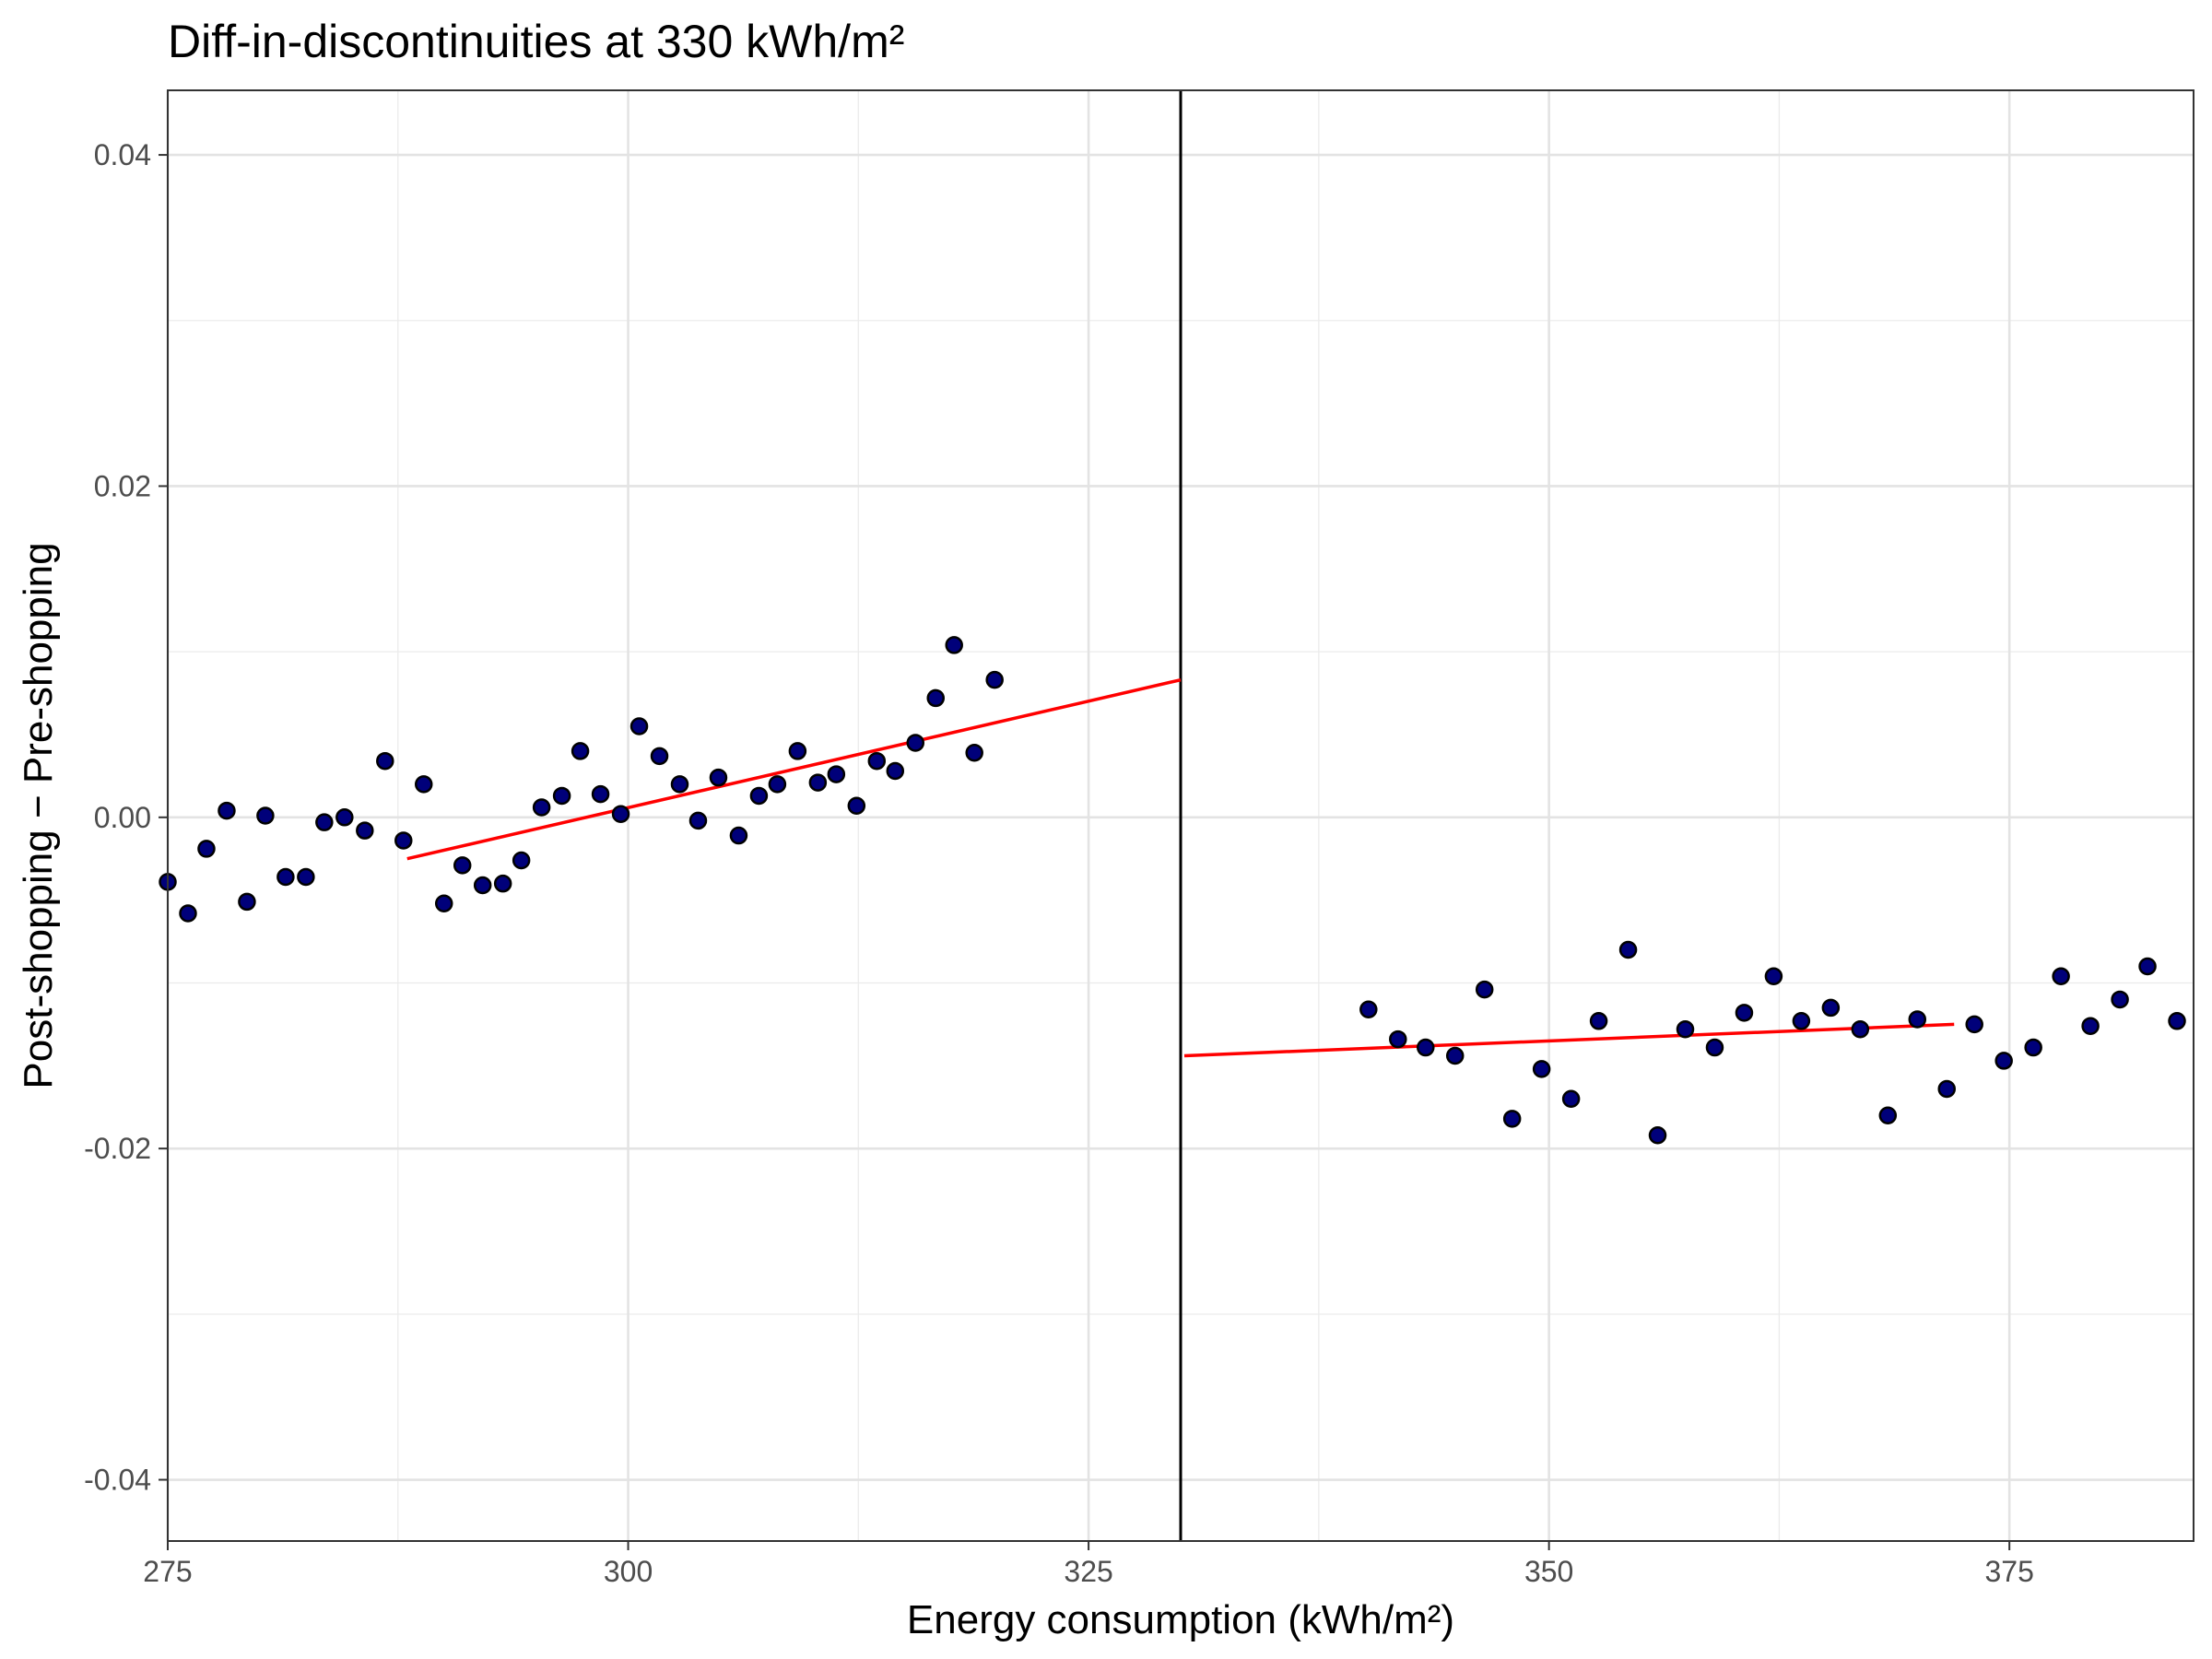  I want to click on y-tick-label: 0.04, so click(122, 154).